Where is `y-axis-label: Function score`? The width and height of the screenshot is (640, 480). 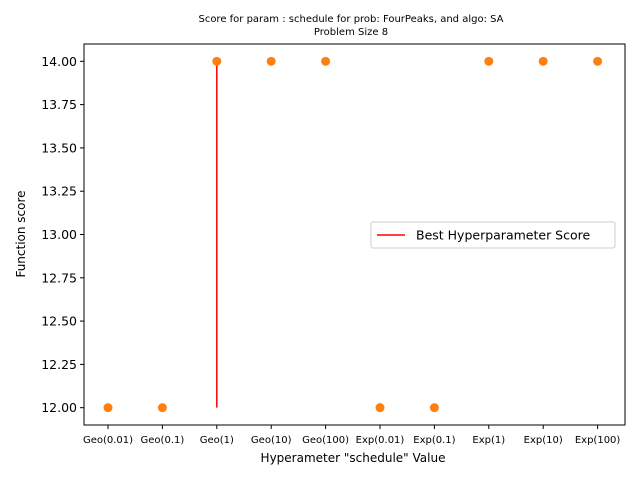 y-axis-label: Function score is located at coordinates (21, 233).